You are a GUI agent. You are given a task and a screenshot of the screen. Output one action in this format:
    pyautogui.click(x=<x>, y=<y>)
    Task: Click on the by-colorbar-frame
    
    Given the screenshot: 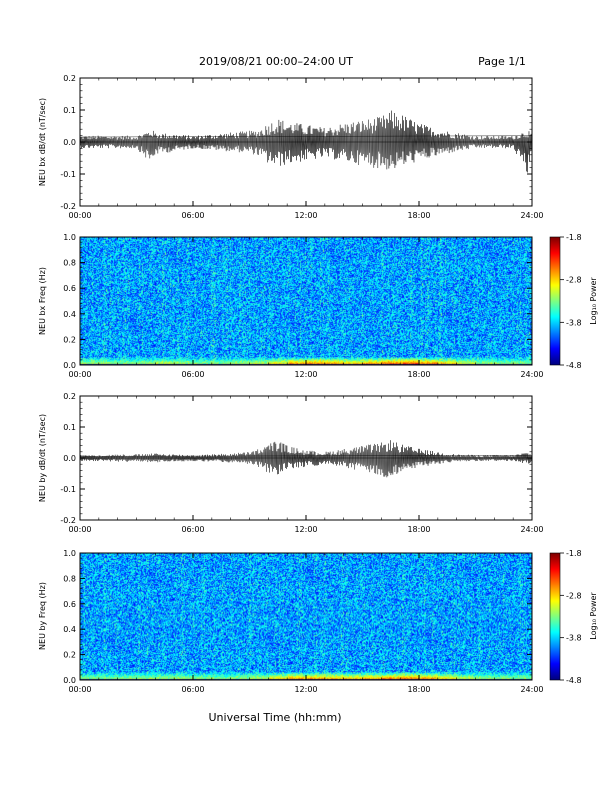 What is the action you would take?
    pyautogui.click(x=555, y=616)
    